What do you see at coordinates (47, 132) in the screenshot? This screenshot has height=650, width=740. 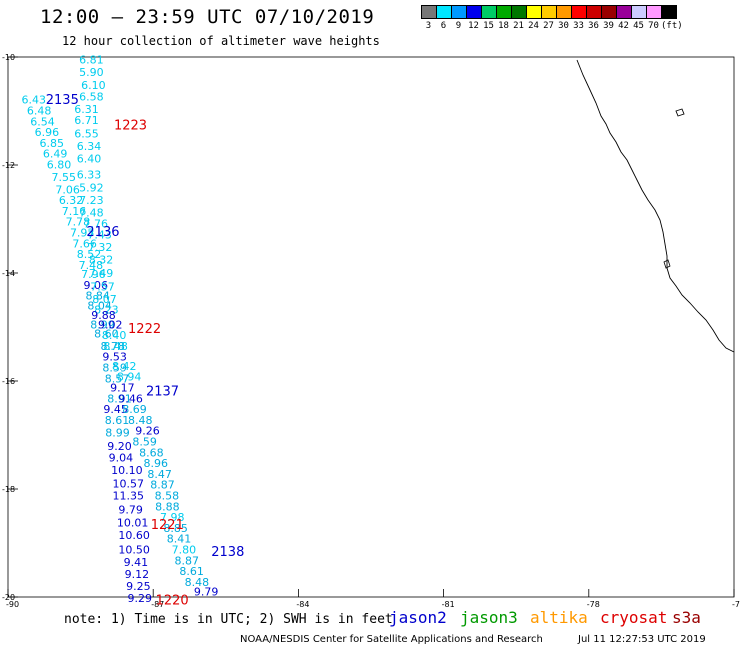 I see `wave-height-value: 6.96` at bounding box center [47, 132].